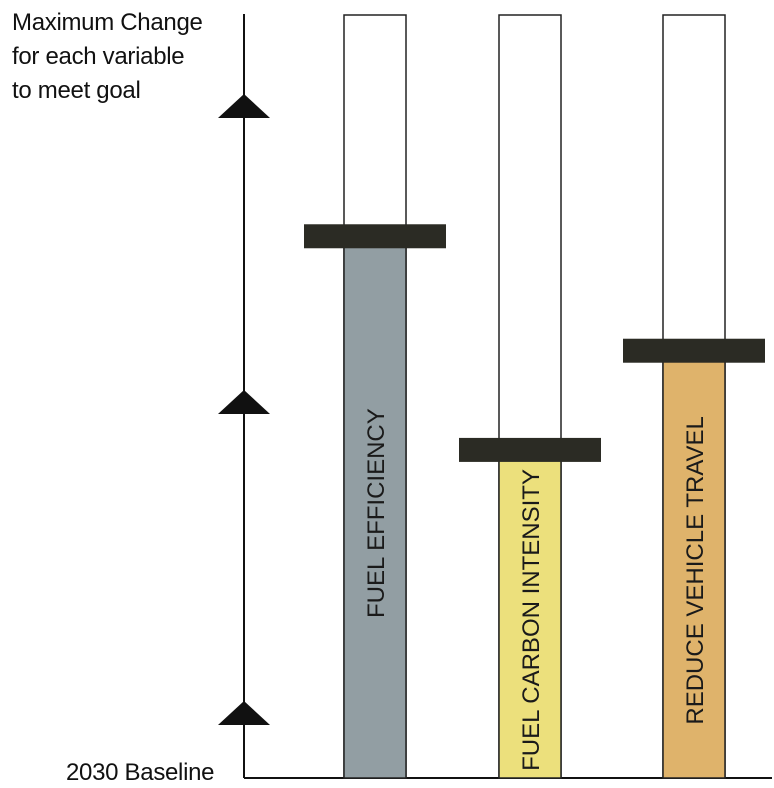  What do you see at coordinates (376, 513) in the screenshot?
I see `bar-category-label: FUEL EFFICIENCY` at bounding box center [376, 513].